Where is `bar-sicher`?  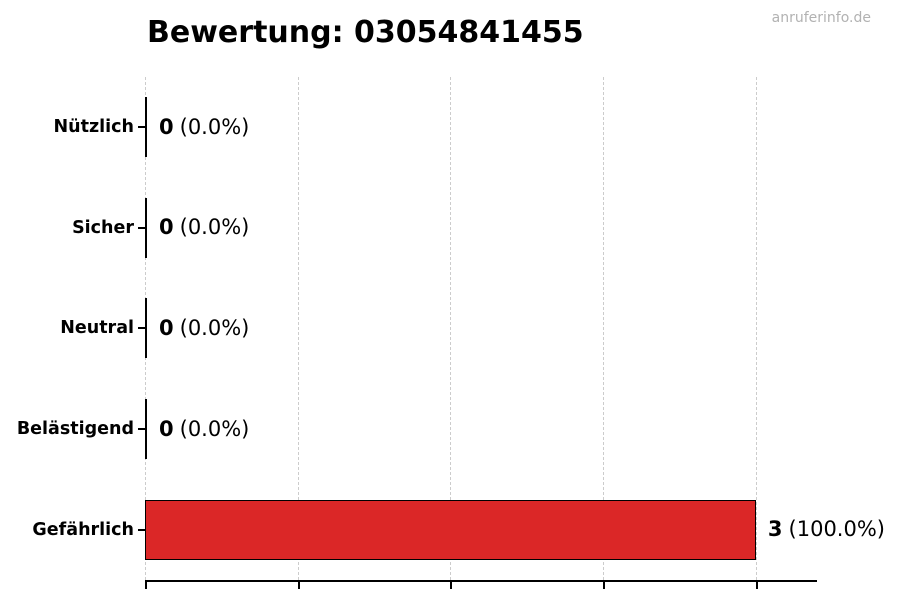 bar-sicher is located at coordinates (146, 227).